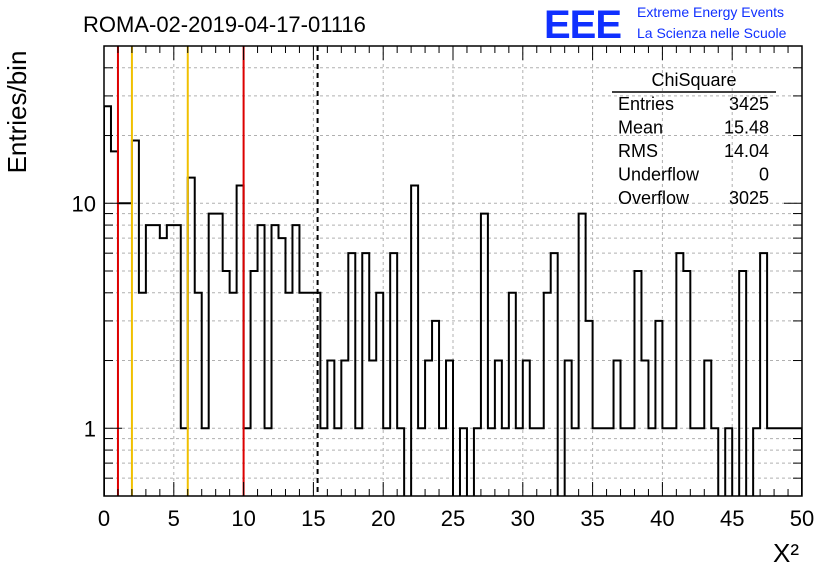  Describe the element at coordinates (104, 518) in the screenshot. I see `x-tick-label: 0` at that location.